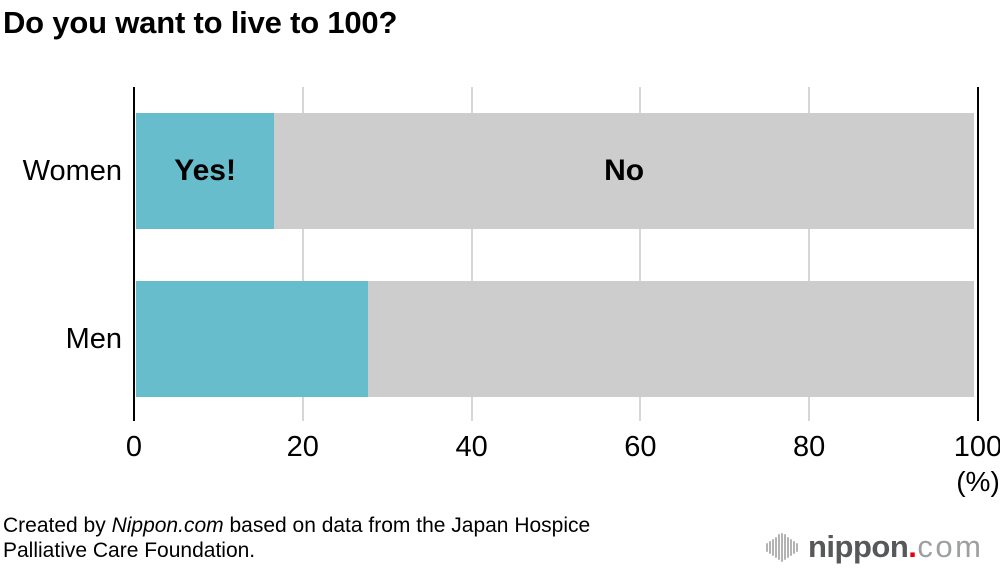 This screenshot has height=570, width=1000. Describe the element at coordinates (471, 447) in the screenshot. I see `x-tick-label: 40` at that location.